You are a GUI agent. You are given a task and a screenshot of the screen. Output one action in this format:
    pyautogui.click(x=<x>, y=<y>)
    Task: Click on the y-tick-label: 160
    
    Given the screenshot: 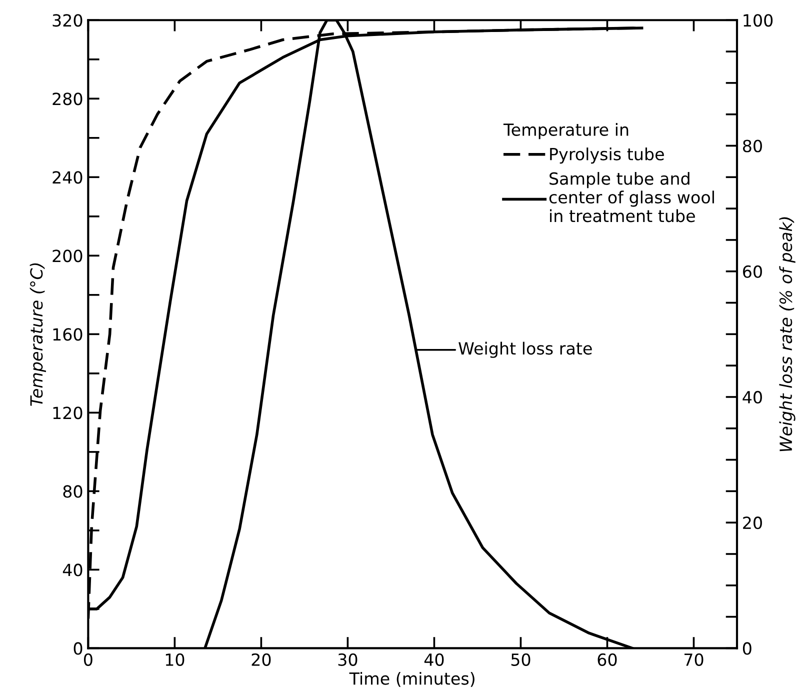 What is the action you would take?
    pyautogui.click(x=67, y=334)
    